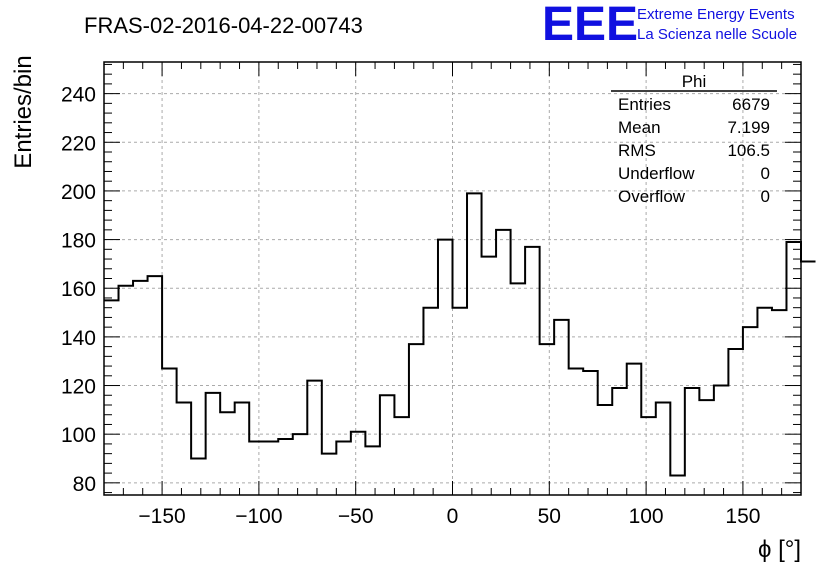 The image size is (836, 572). What do you see at coordinates (652, 196) in the screenshot?
I see `stats-row-label: Overflow` at bounding box center [652, 196].